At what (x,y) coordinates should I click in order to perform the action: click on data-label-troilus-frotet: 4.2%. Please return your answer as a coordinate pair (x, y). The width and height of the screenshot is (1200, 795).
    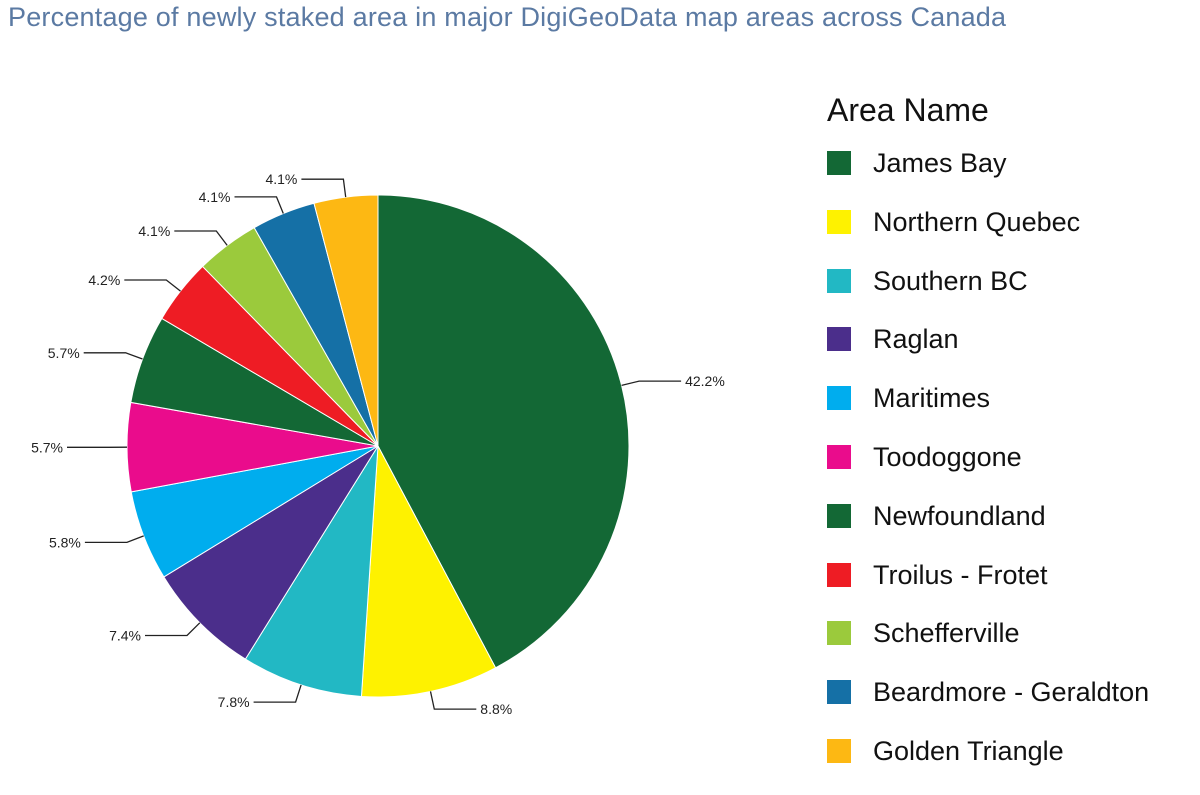
    Looking at the image, I should click on (104, 280).